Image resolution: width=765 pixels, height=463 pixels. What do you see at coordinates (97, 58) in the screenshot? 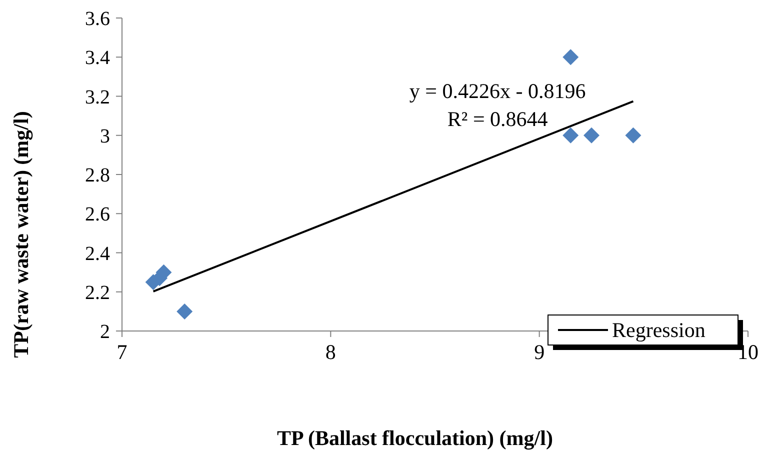
I see `y-tick-label: 3.4` at bounding box center [97, 58].